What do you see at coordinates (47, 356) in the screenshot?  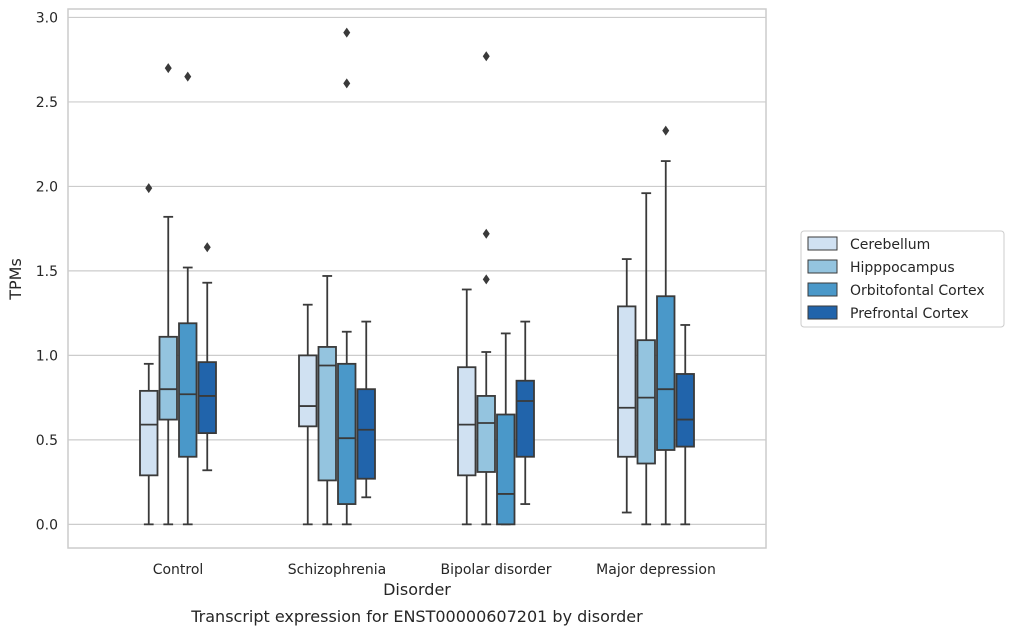 I see `y-tick-label: 1.0` at bounding box center [47, 356].